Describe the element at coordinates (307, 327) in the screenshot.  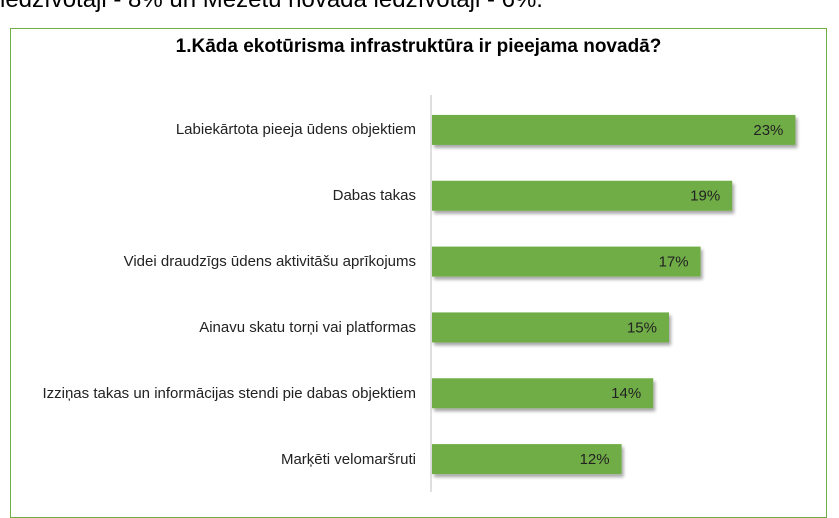
I see `category-label: Ainavu skatu torņi vai platformas` at that location.